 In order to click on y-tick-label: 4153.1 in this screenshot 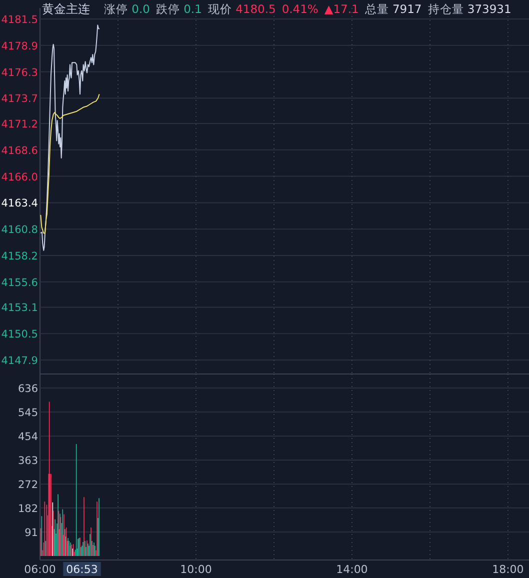, I will do `click(19, 308)`.